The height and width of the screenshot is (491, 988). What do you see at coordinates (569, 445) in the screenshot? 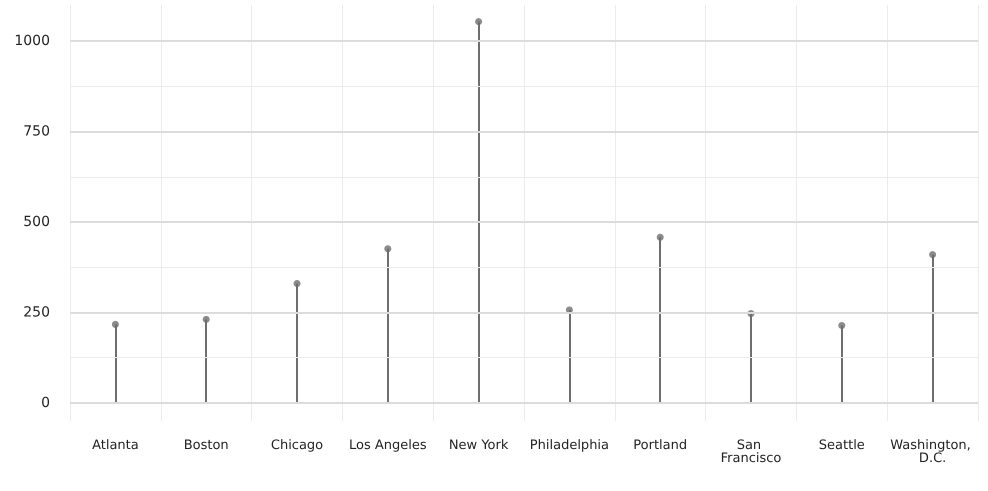
I see `x-tick-label: Philadelphia` at bounding box center [569, 445].